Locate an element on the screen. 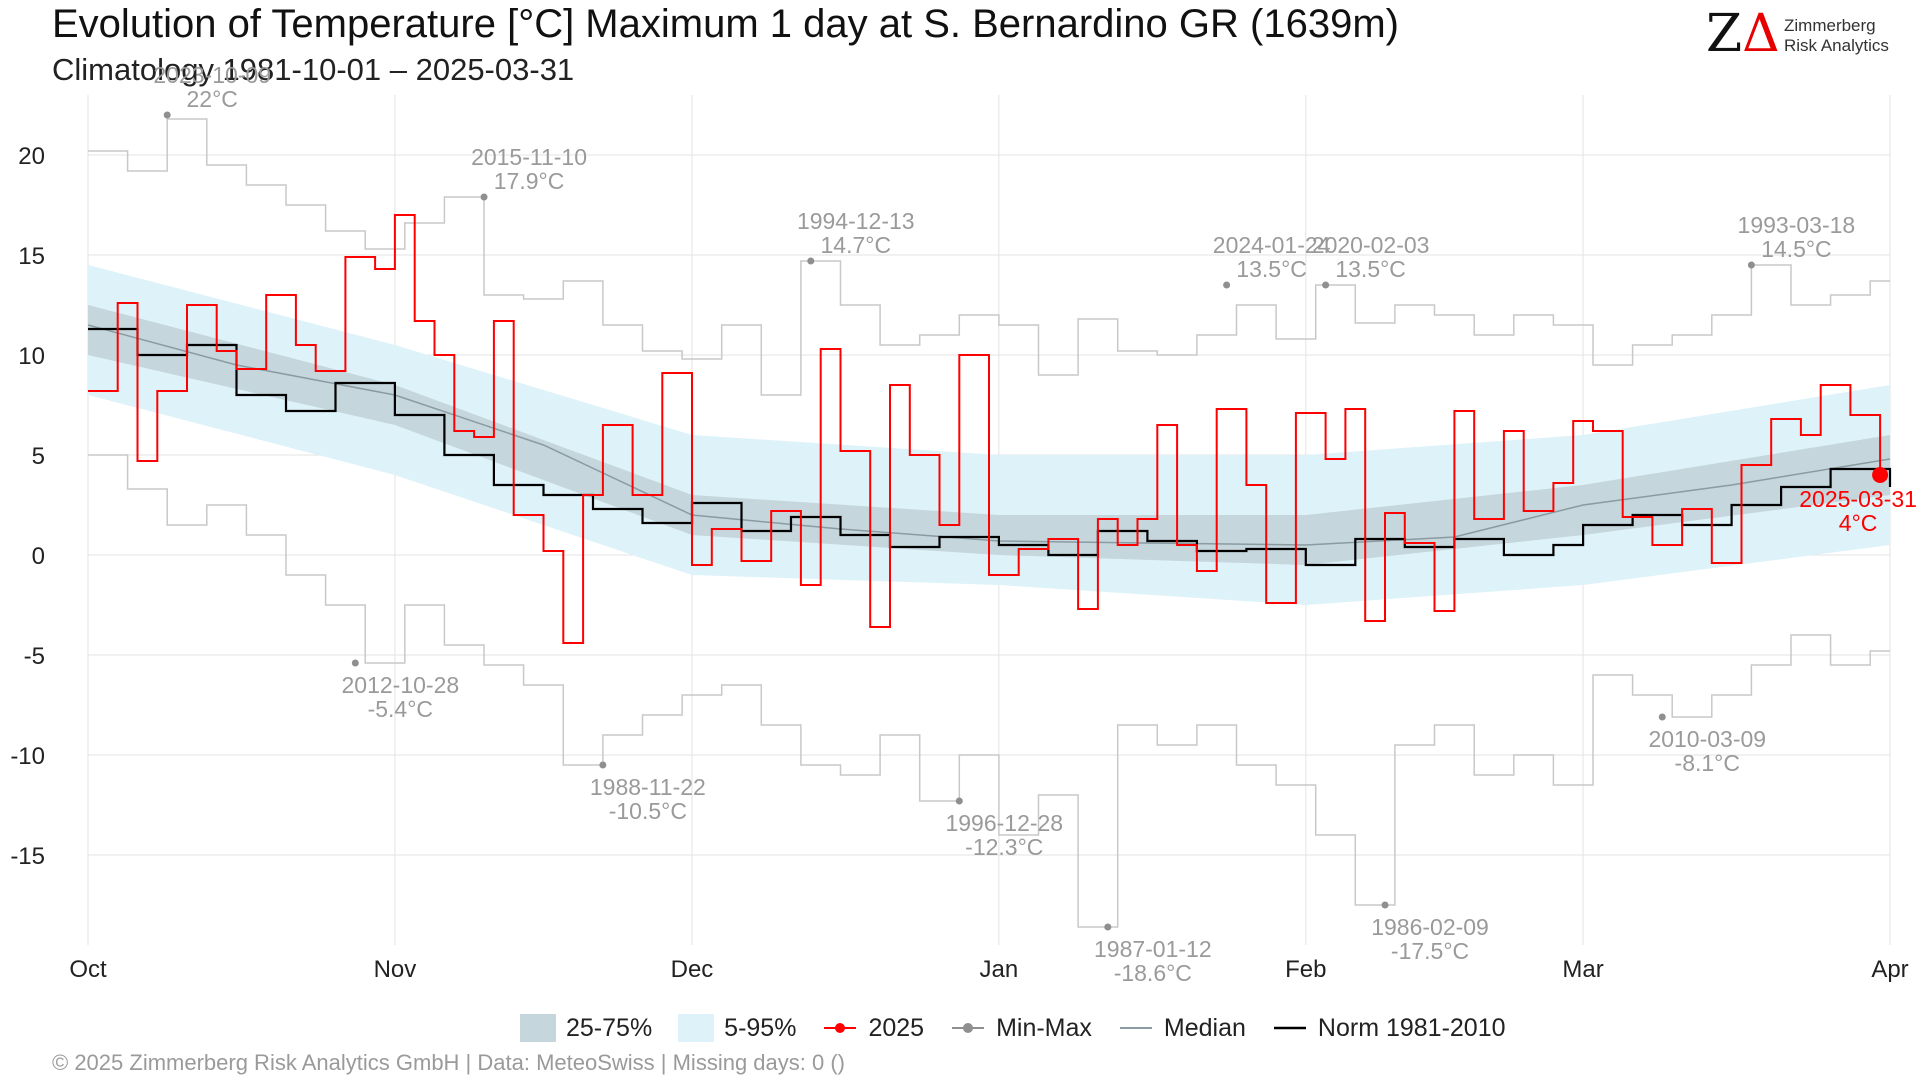 This screenshot has height=1080, width=1920. legend-marker-median is located at coordinates (1135, 1028).